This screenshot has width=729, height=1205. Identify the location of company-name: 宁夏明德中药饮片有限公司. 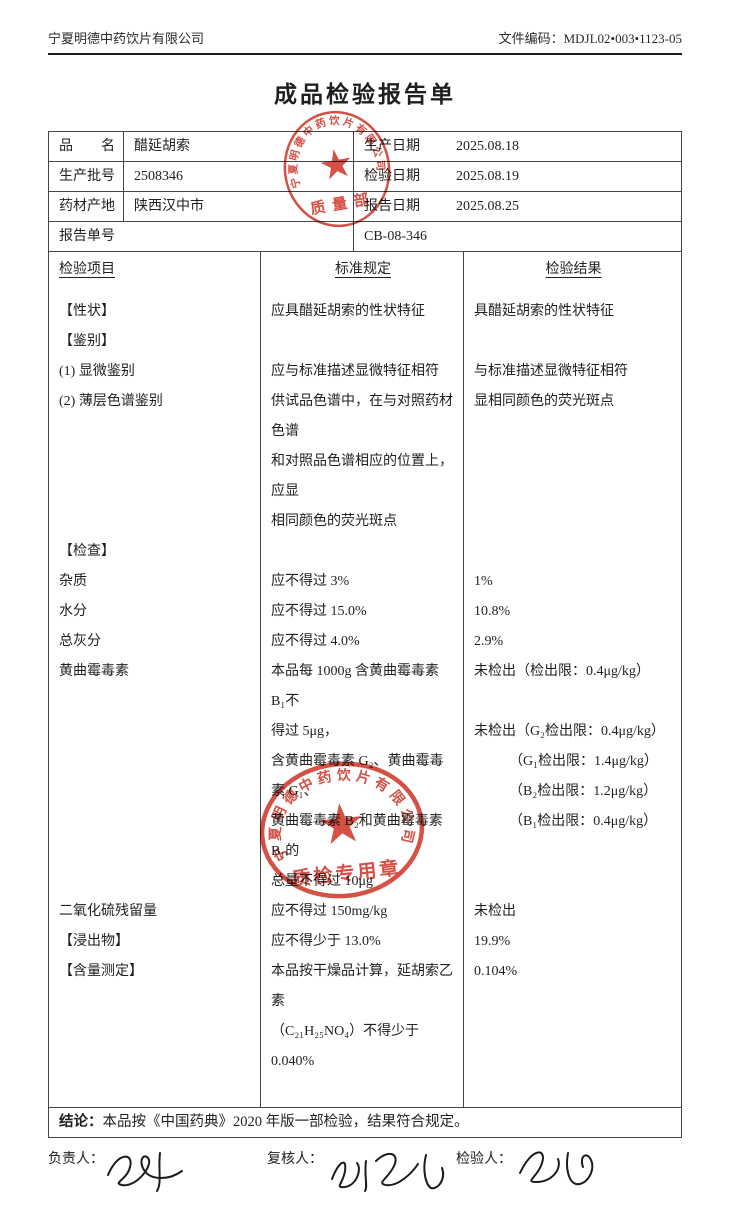
(126, 38).